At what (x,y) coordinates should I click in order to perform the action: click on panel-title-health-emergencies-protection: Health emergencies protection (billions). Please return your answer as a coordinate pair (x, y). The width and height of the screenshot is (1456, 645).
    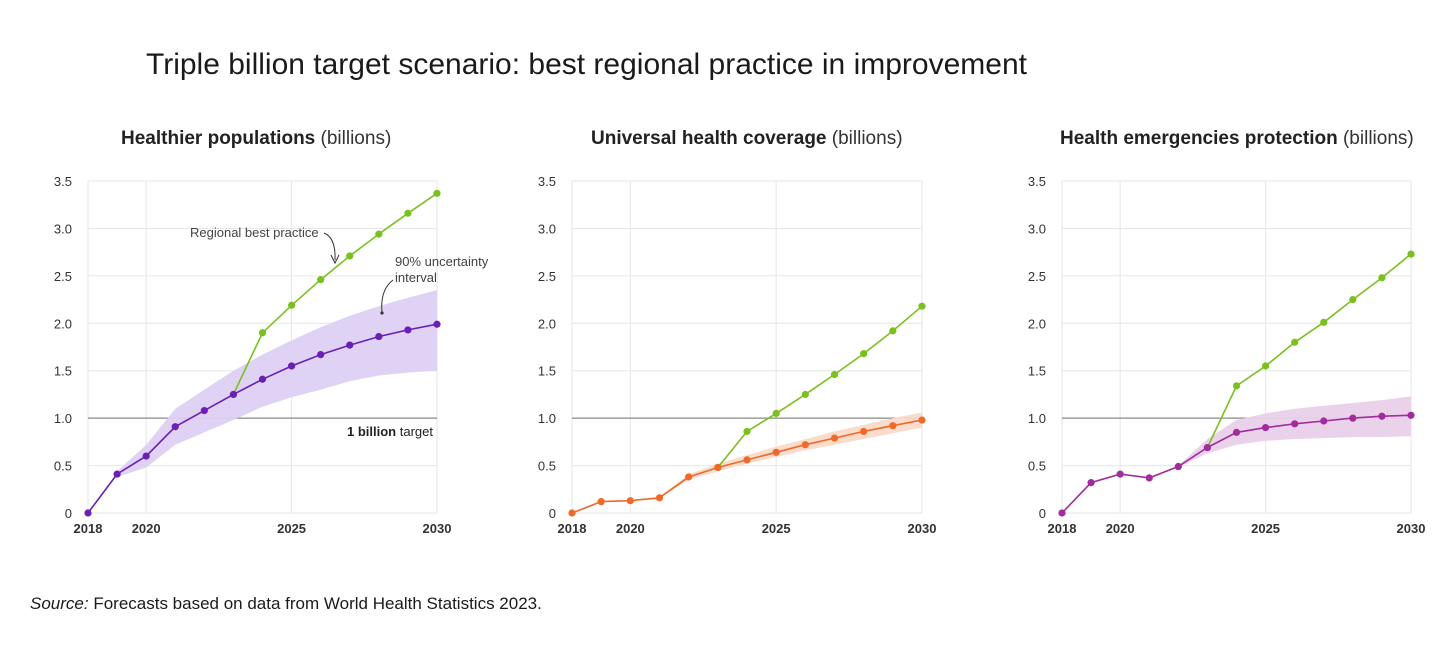
    Looking at the image, I should click on (1237, 139).